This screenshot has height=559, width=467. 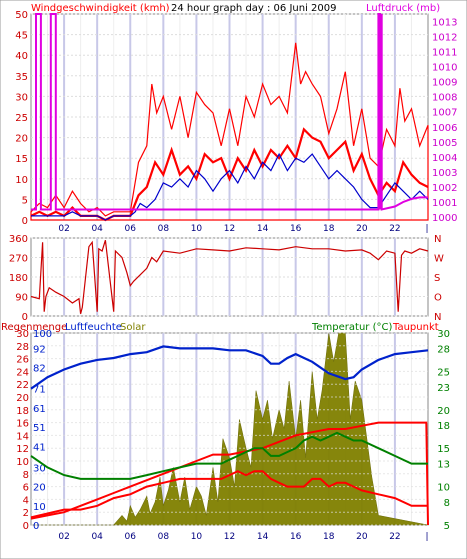 What do you see at coordinates (22, 360) in the screenshot?
I see `rain-y-tick-label: 26` at bounding box center [22, 360].